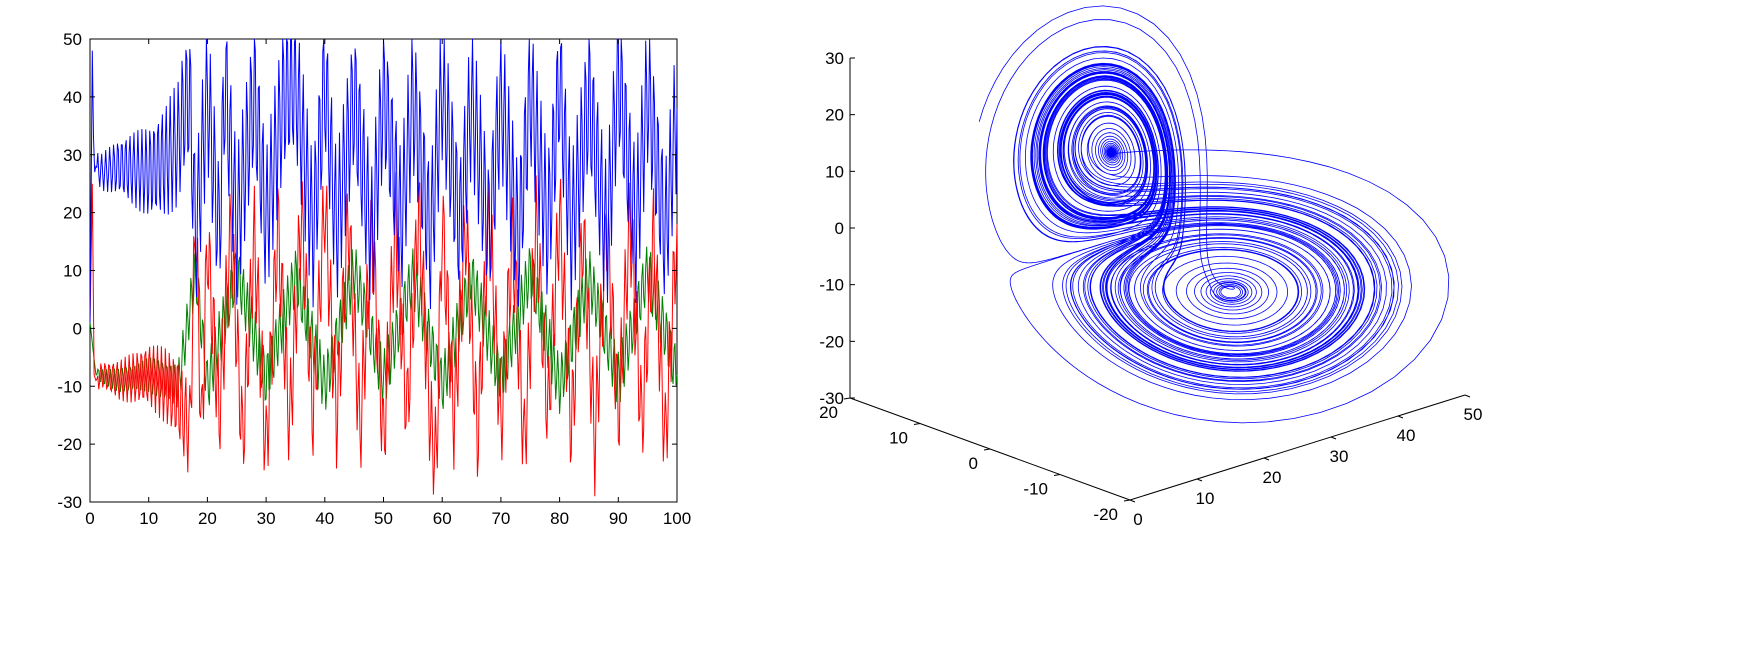  I want to click on z3d-tick-label: 10, so click(834, 171).